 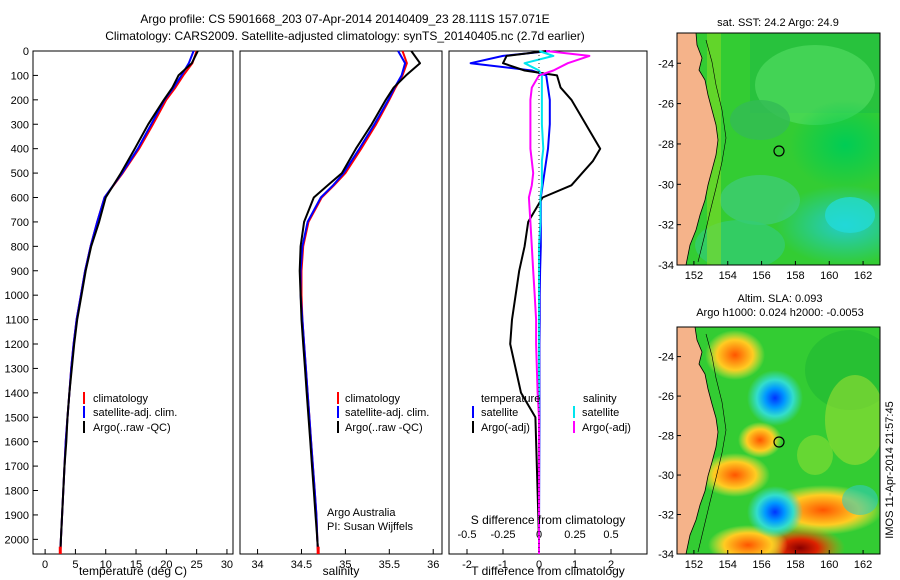 I want to click on lat-tick-label: -24, so click(x=666, y=64).